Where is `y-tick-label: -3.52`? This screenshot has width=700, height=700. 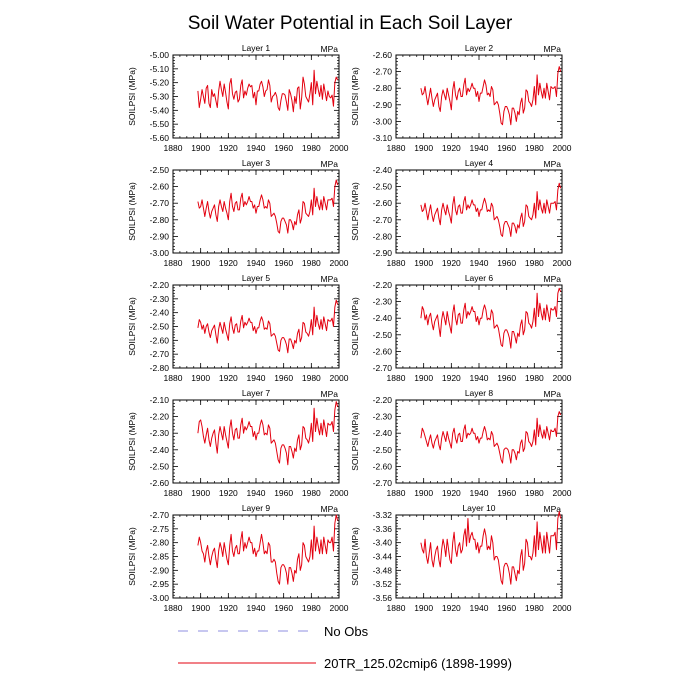
y-tick-label: -3.52 is located at coordinates (383, 584).